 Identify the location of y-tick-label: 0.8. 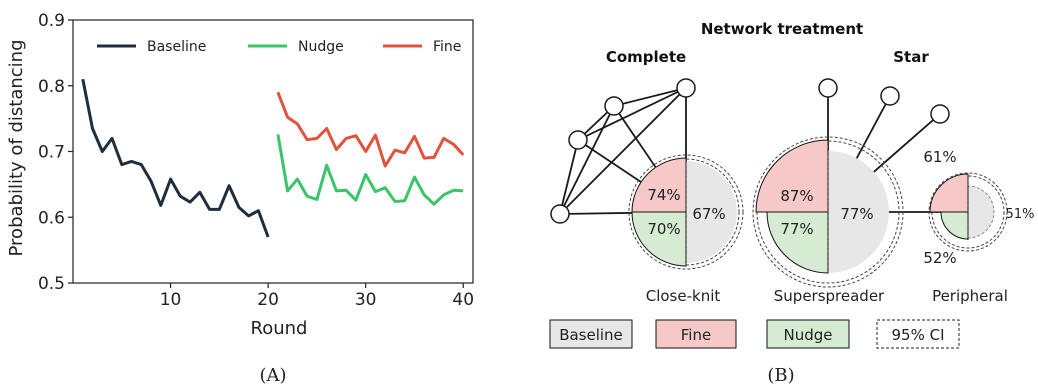
(51, 87).